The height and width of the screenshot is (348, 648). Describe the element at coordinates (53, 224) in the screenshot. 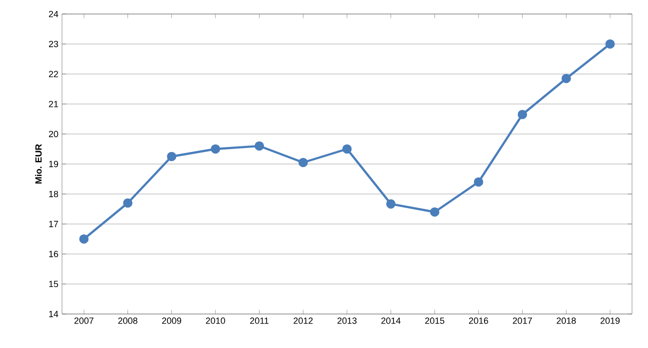

I see `y-tick-label: 17` at that location.